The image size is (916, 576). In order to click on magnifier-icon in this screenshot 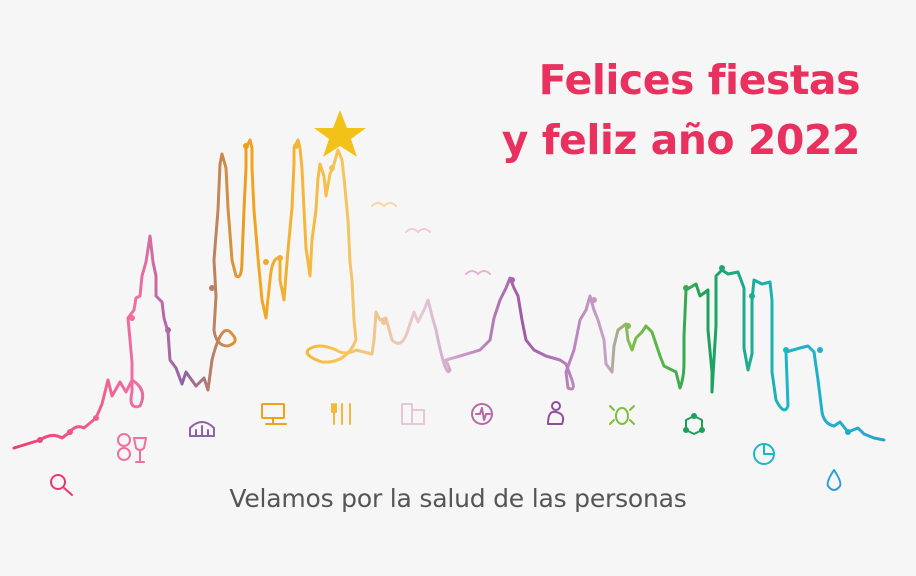, I will do `click(61, 485)`.